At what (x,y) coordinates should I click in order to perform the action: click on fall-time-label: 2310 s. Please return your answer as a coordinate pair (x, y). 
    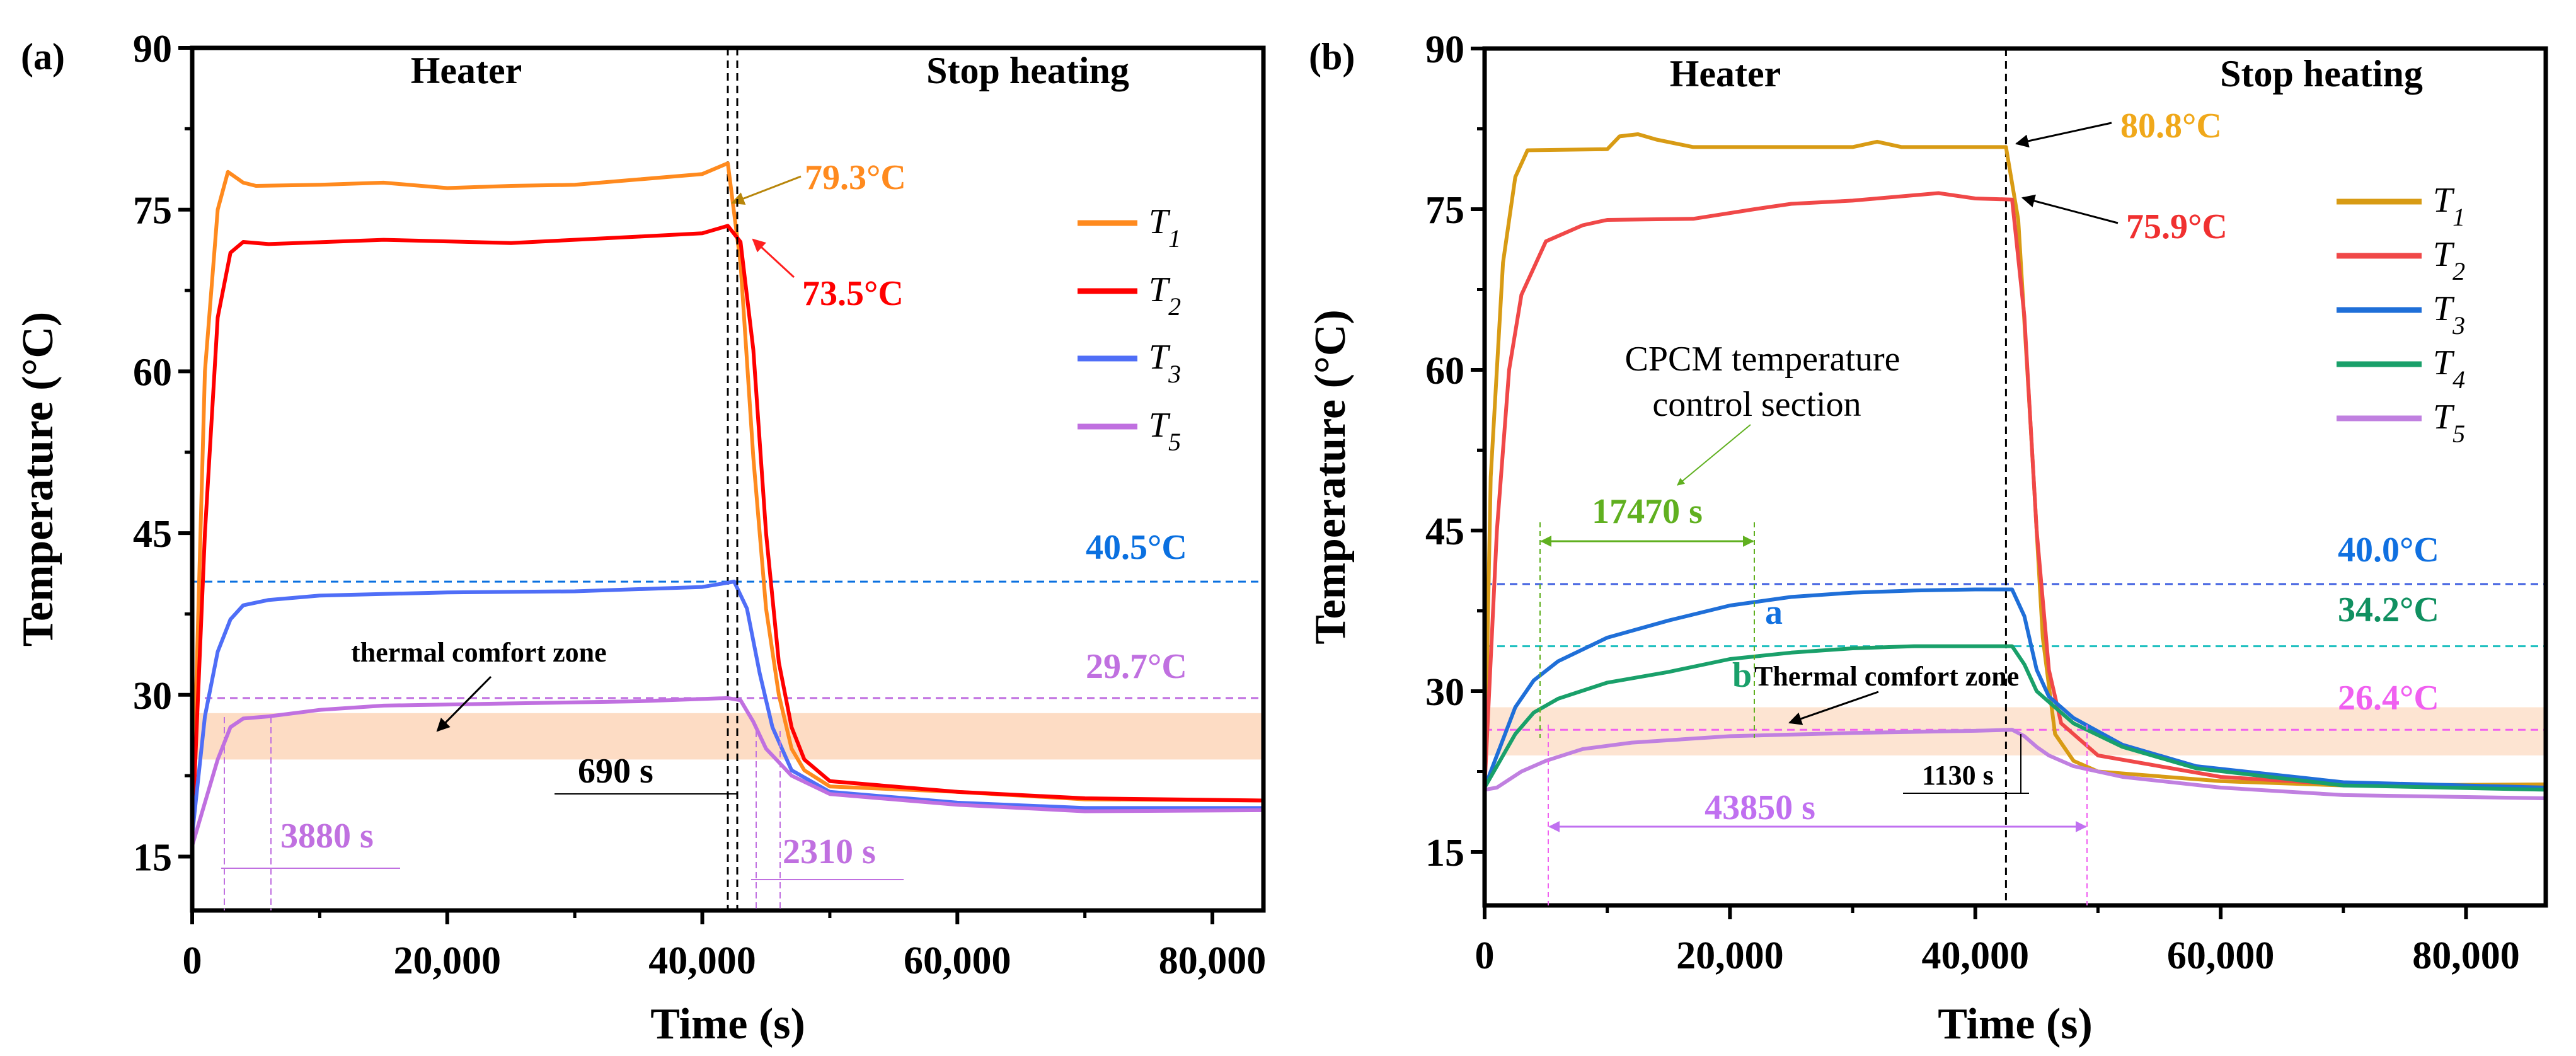
    Looking at the image, I should click on (829, 851).